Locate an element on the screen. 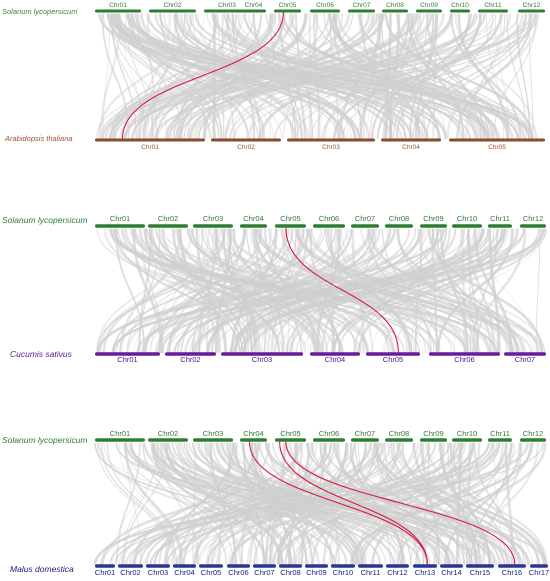 This screenshot has height=581, width=550. panel-1-top-species-label: Solanum lycopersicum is located at coordinates (40, 11).